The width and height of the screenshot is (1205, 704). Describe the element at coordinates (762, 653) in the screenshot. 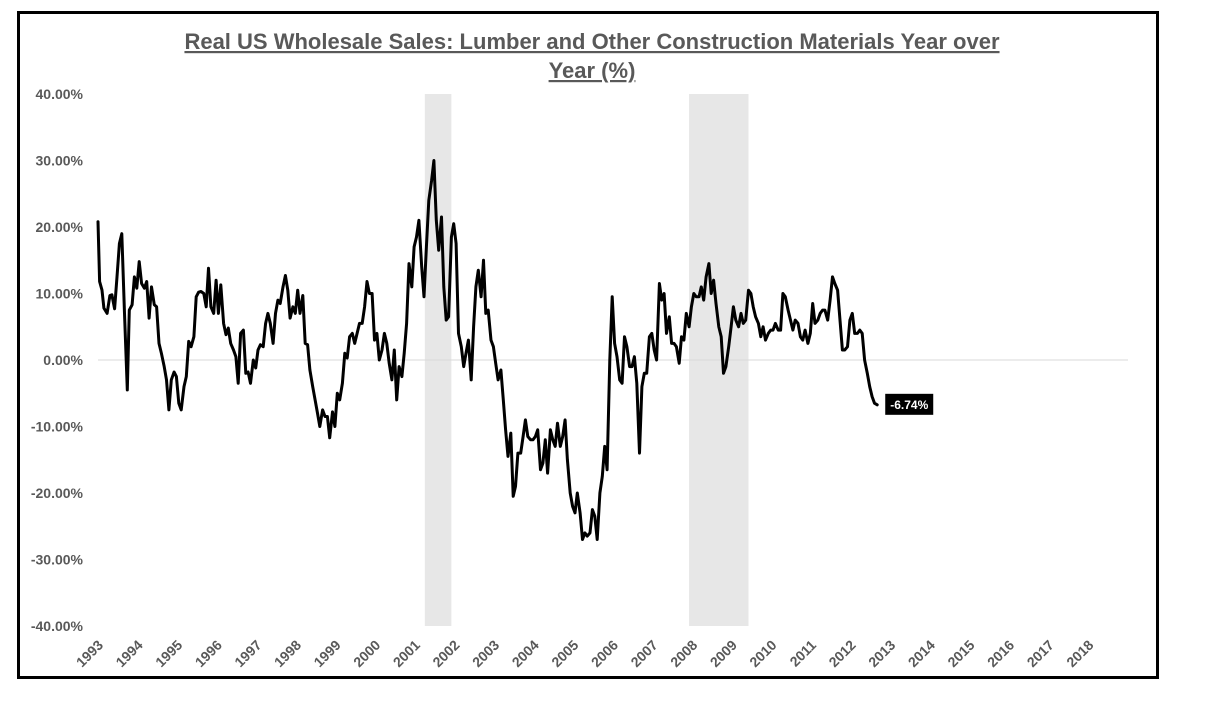

I see `x-tick-label: 2010` at that location.